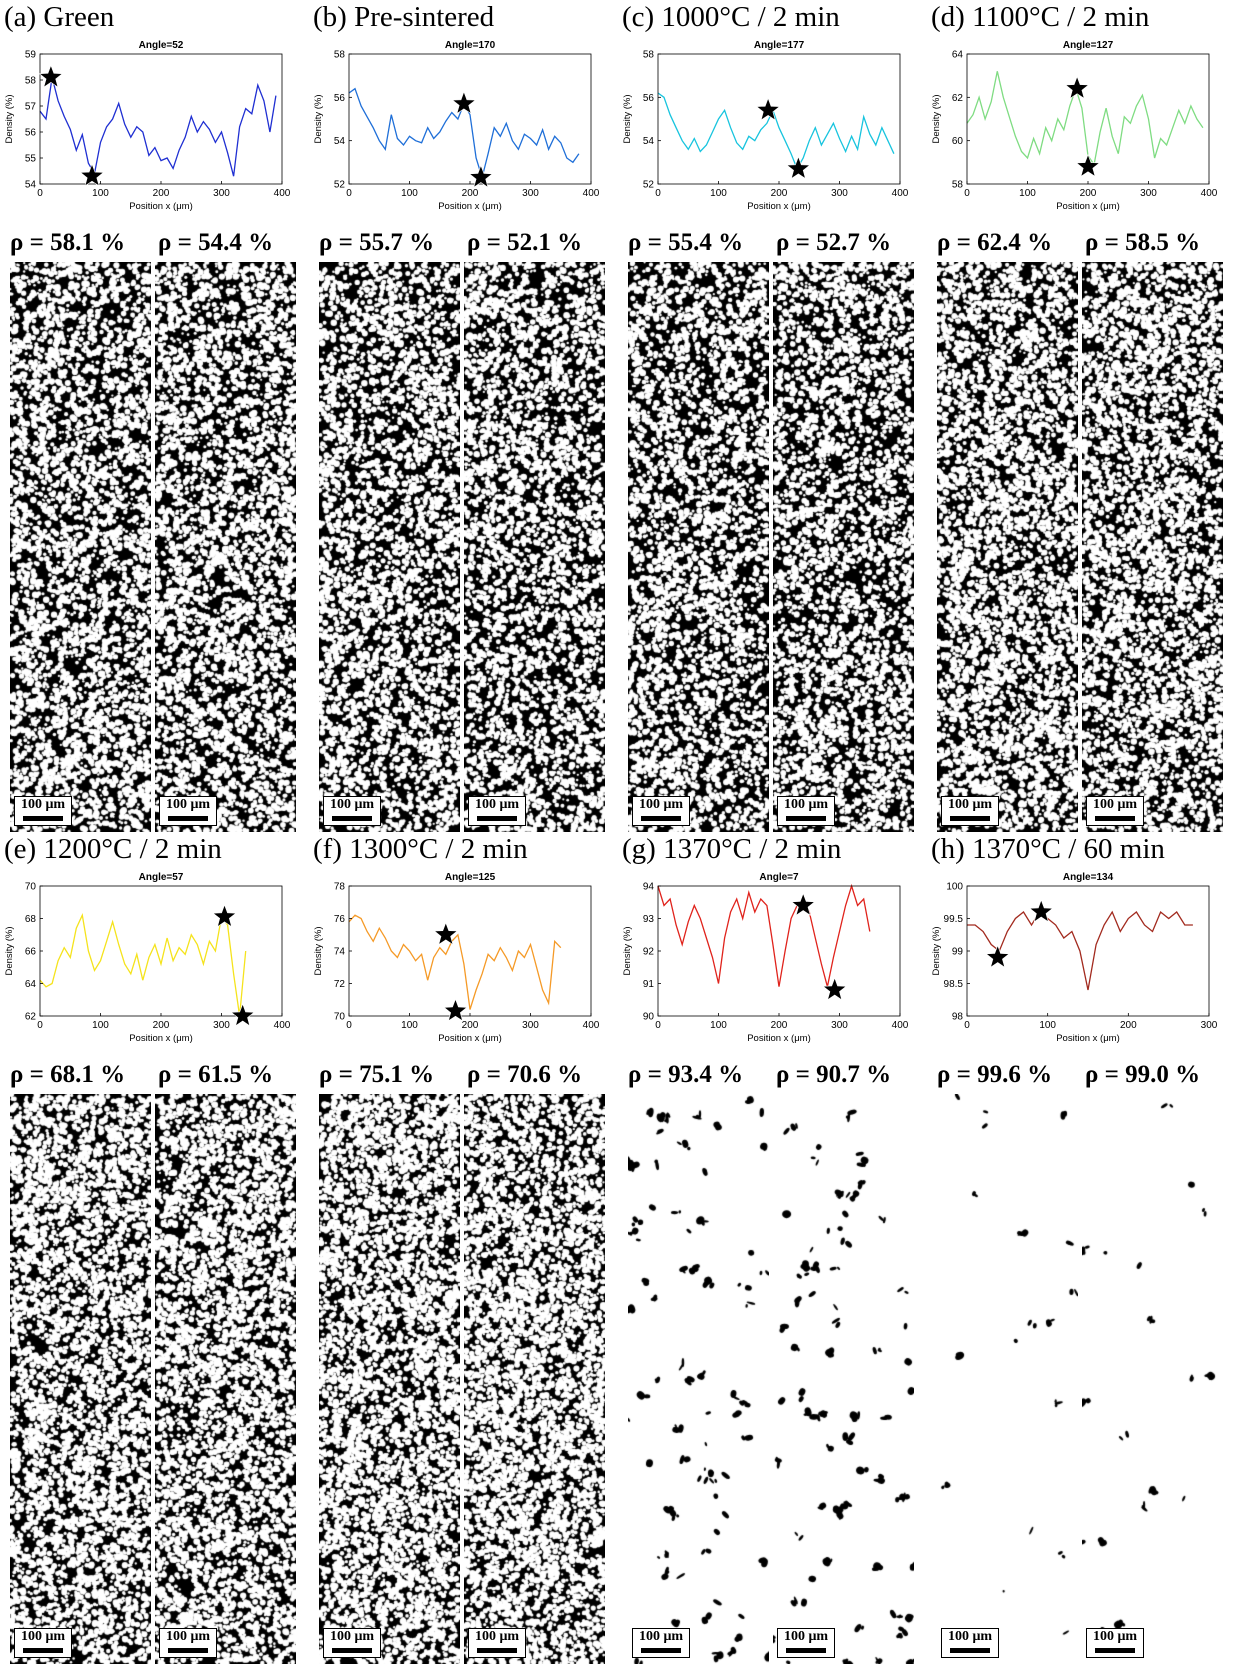  Describe the element at coordinates (1088, 877) in the screenshot. I see `chart-title: Angle=134` at that location.